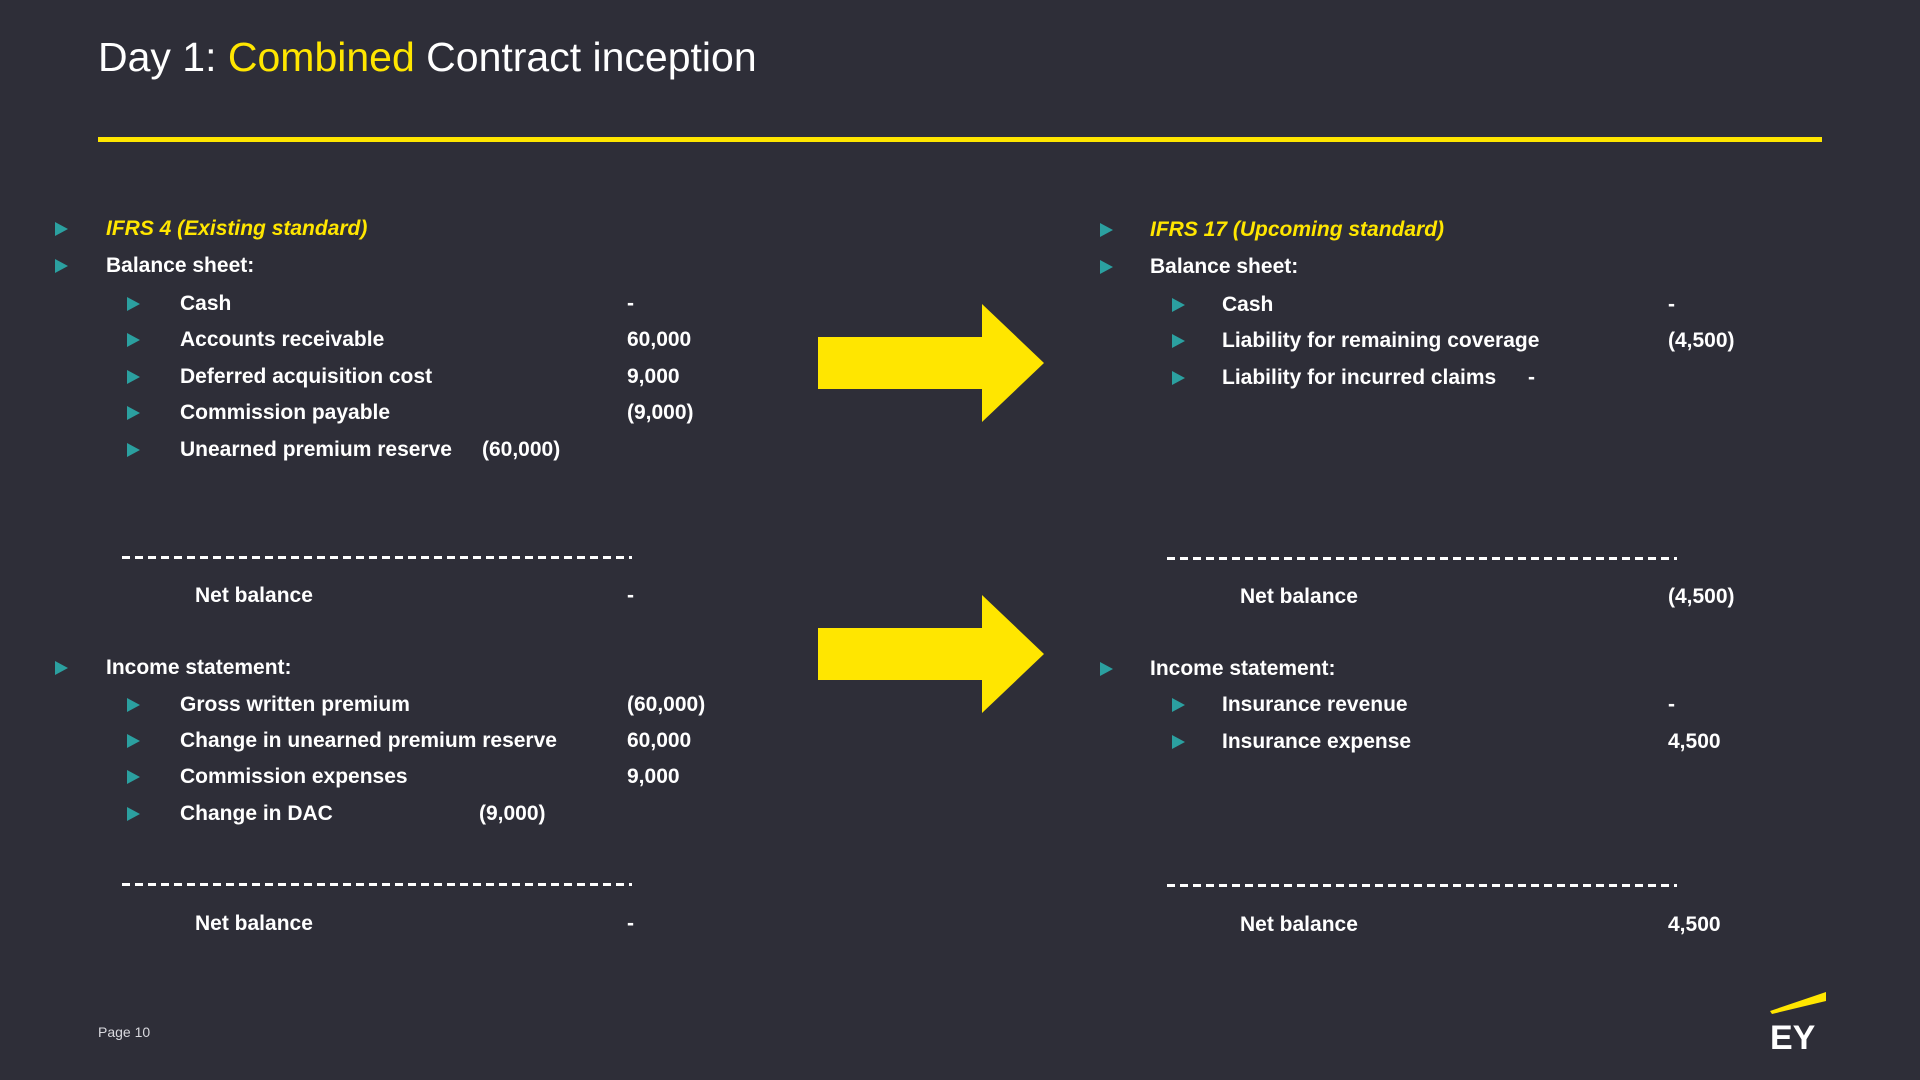  I want to click on net-balance-row: Net balance (4,500), so click(960, 597).